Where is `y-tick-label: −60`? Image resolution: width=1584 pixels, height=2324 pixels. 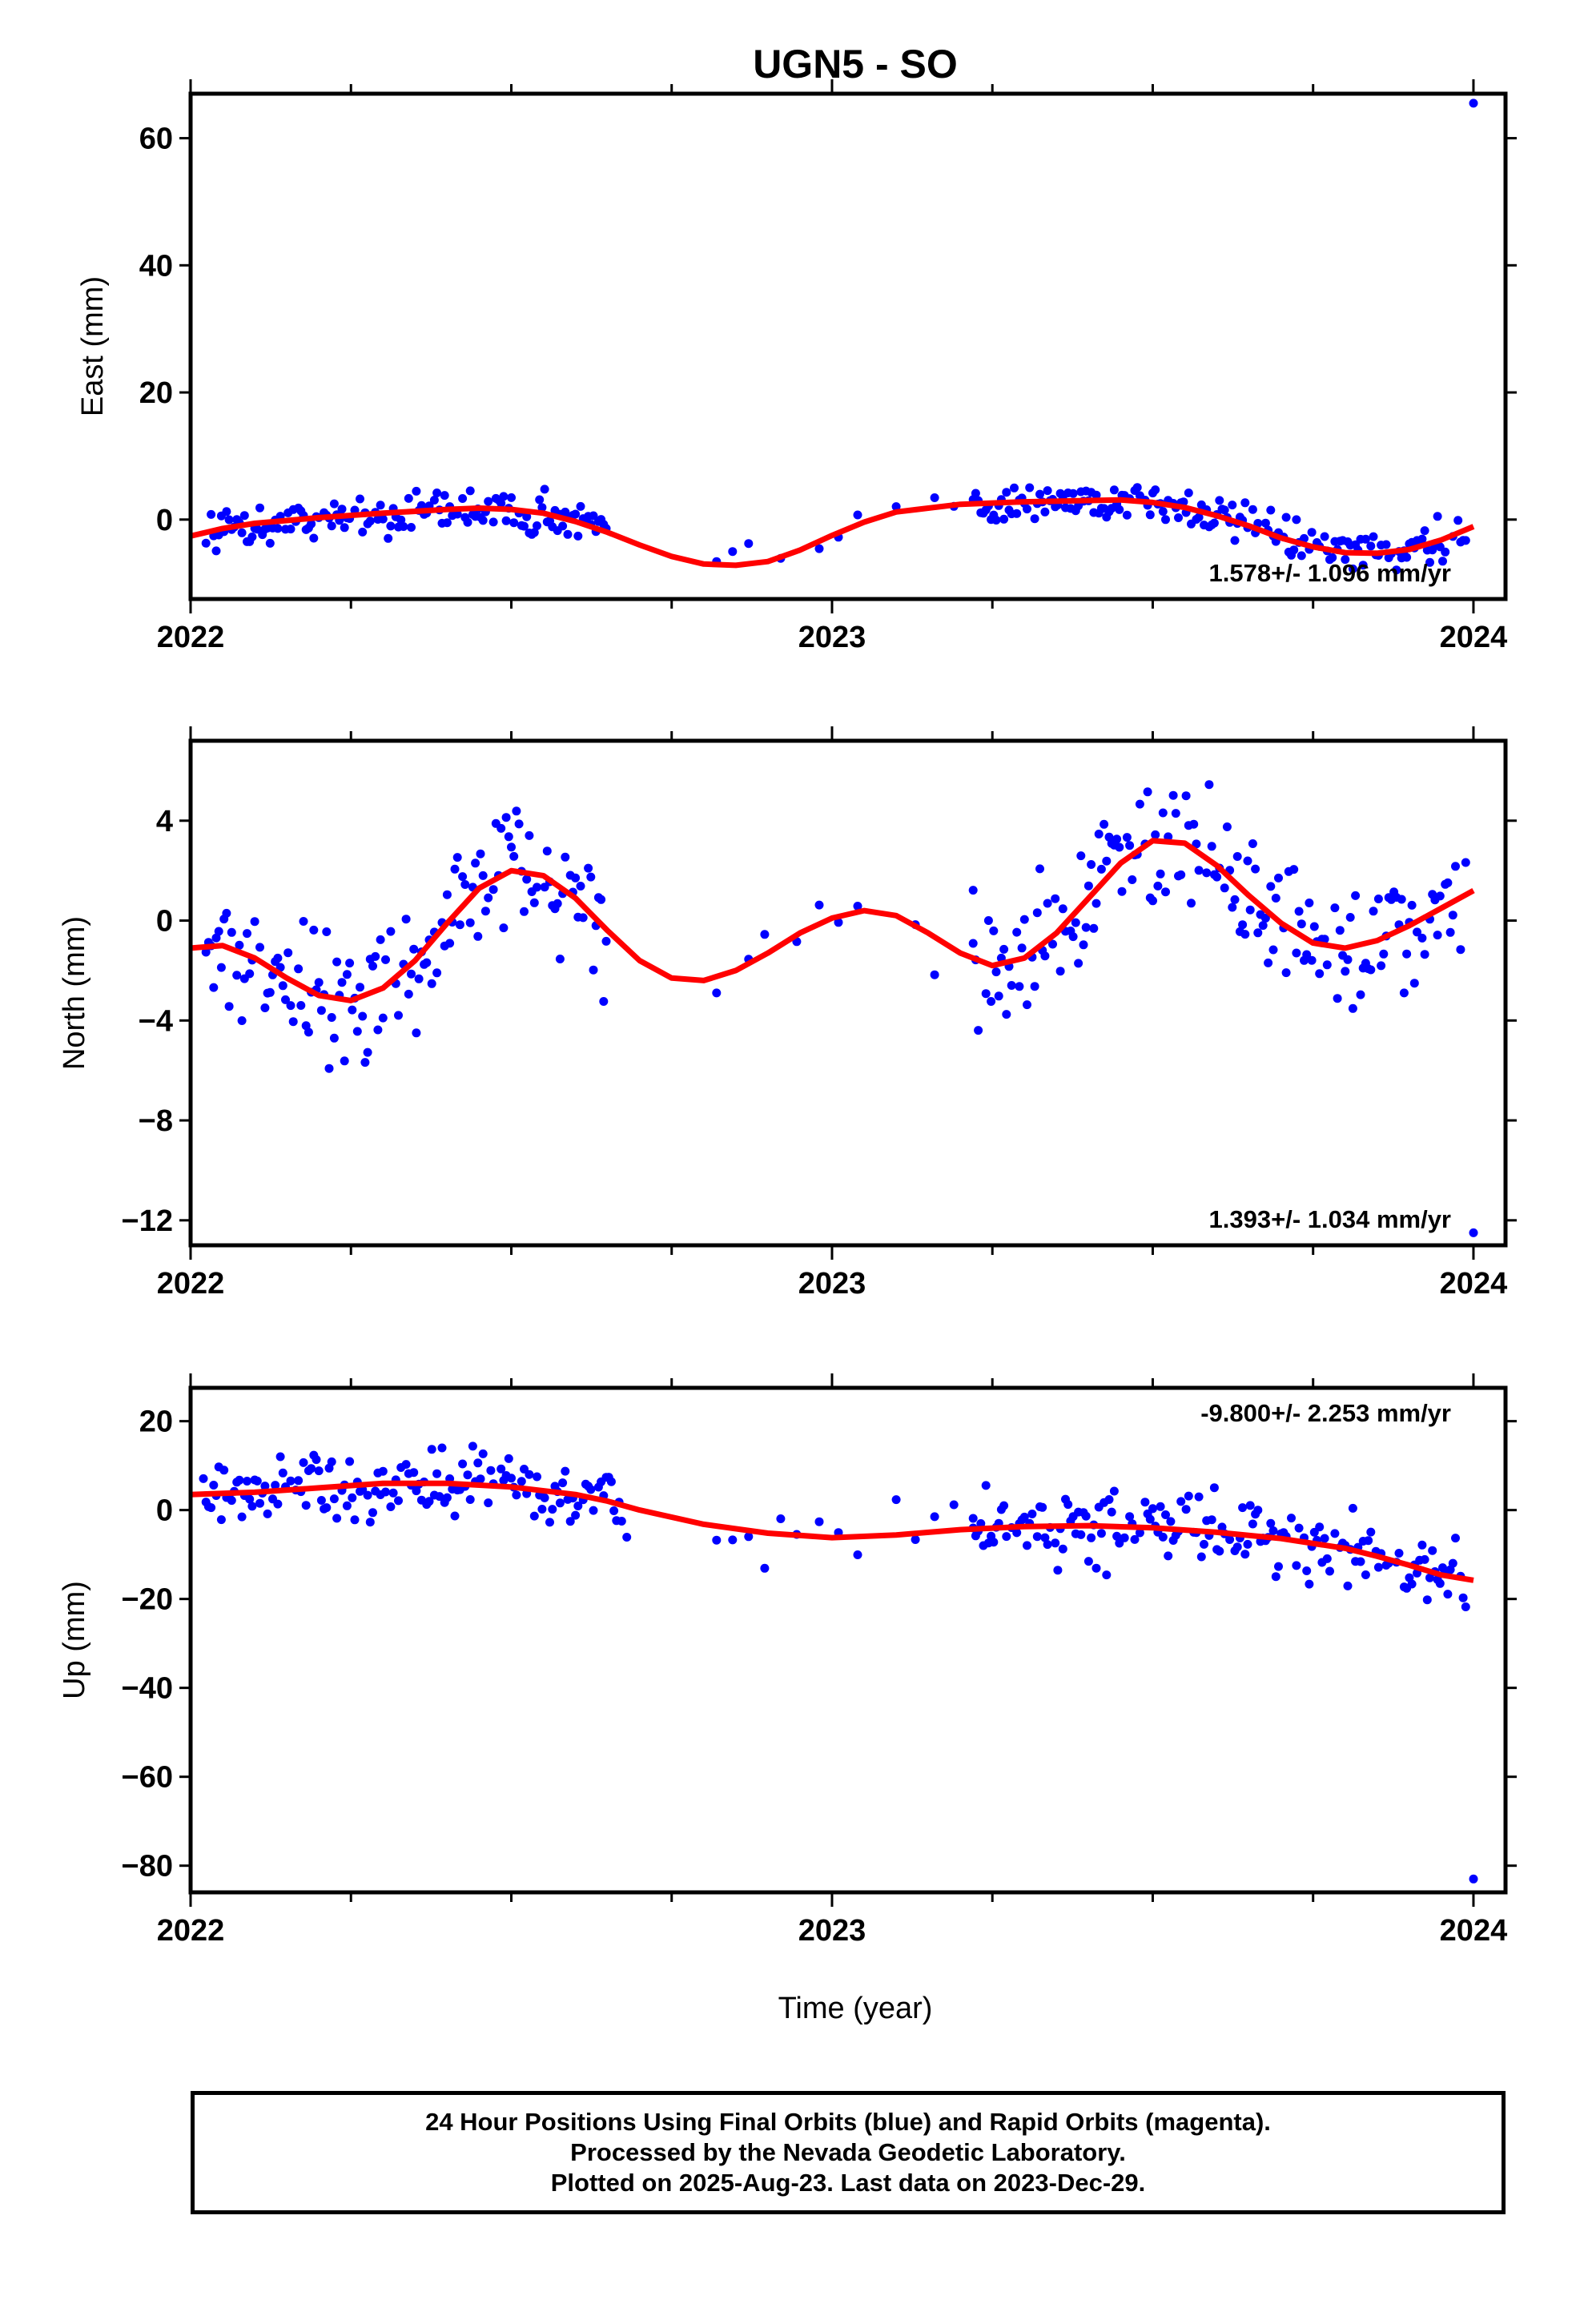 y-tick-label: −60 is located at coordinates (147, 1778).